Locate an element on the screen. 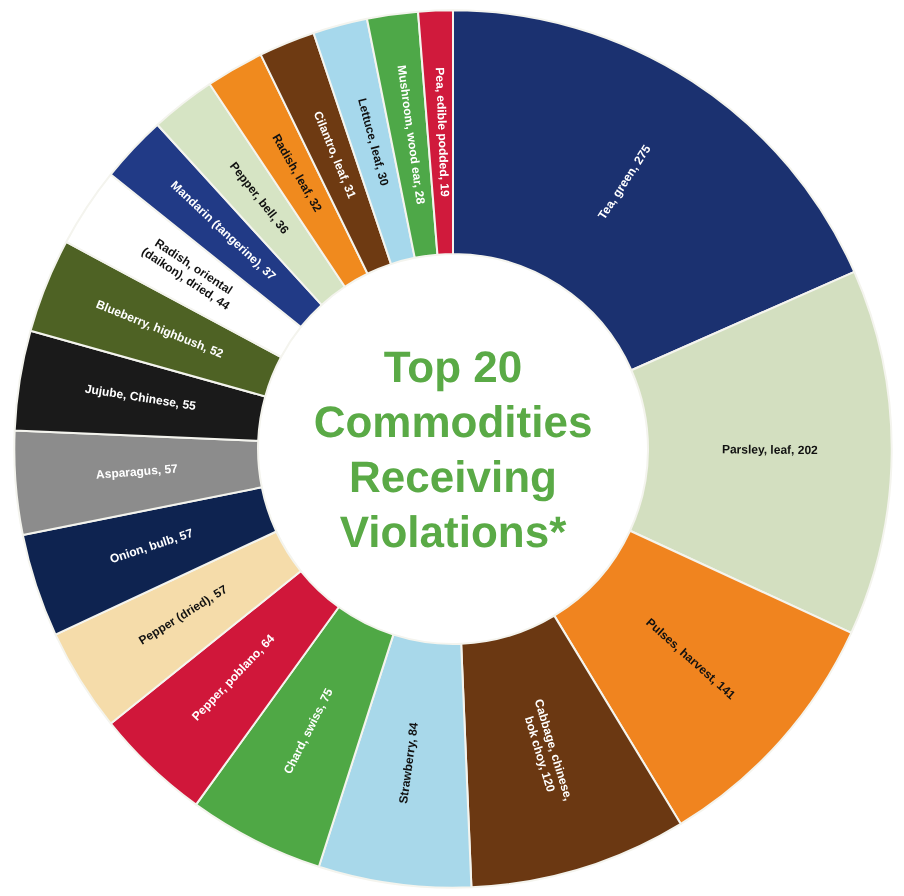 This screenshot has height=896, width=904. text: Top 20 Commodities Receiving Violations* is located at coordinates (453, 449).